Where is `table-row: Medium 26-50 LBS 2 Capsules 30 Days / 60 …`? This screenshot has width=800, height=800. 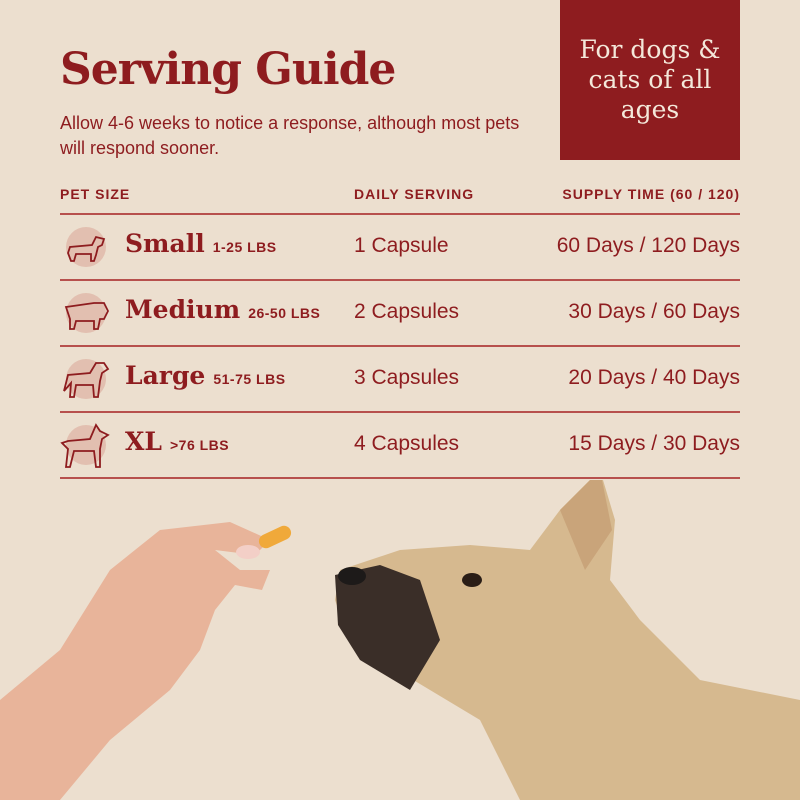
table-row: Medium 26-50 LBS 2 Capsules 30 Days / 60 … is located at coordinates (400, 313).